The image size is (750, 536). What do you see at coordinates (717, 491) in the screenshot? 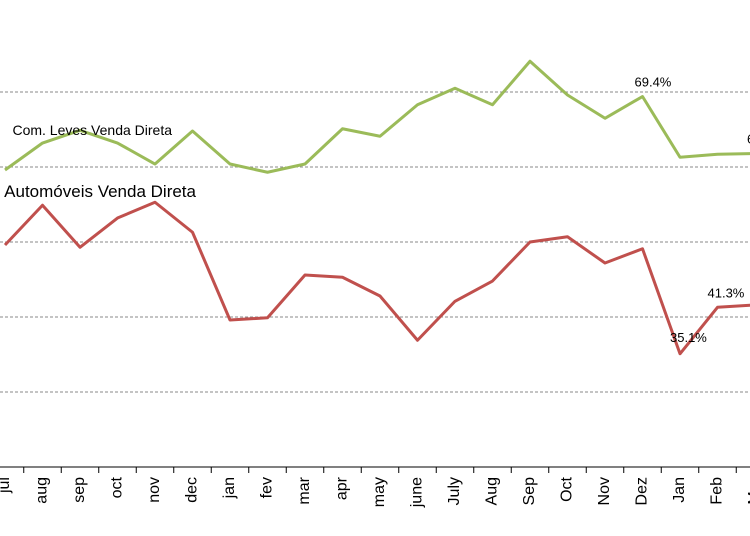
I see `x-tick-label: Feb` at bounding box center [717, 491].